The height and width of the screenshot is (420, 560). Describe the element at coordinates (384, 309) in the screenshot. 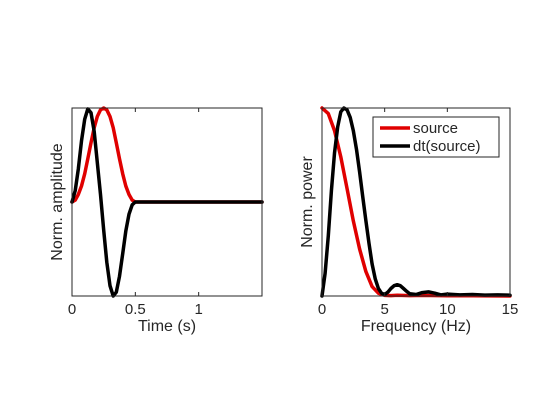

I see `frequency-x-tick-label: 5` at that location.